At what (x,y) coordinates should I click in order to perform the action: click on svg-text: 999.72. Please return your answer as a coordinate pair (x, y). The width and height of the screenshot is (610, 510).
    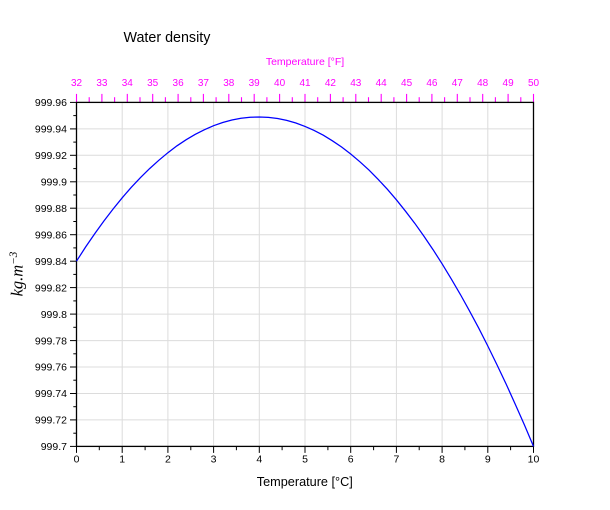
    Looking at the image, I should click on (51, 421).